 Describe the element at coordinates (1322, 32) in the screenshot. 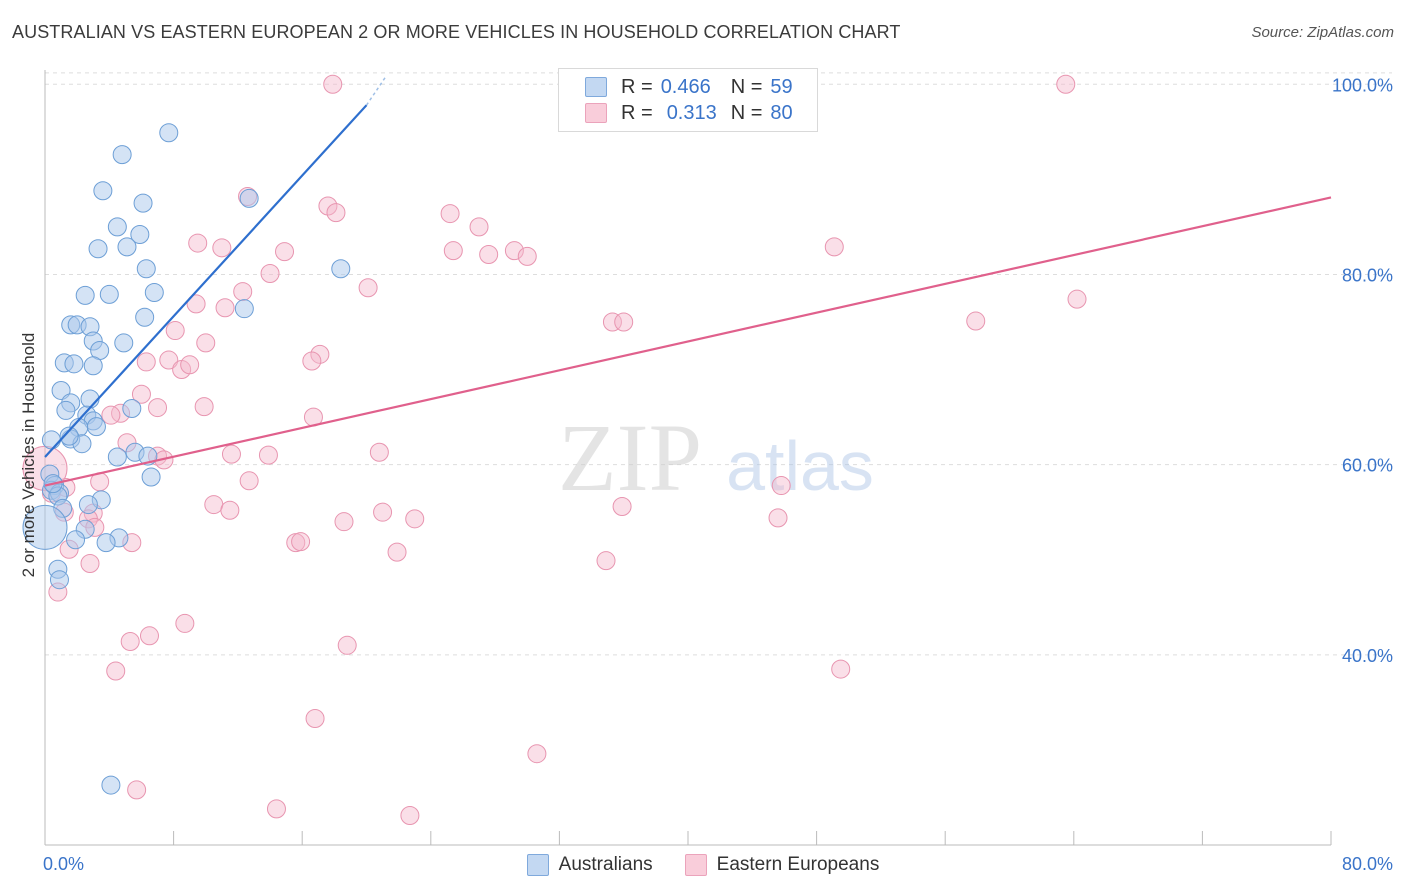

I see `source-credit: Source: ZipAtlas.com` at that location.